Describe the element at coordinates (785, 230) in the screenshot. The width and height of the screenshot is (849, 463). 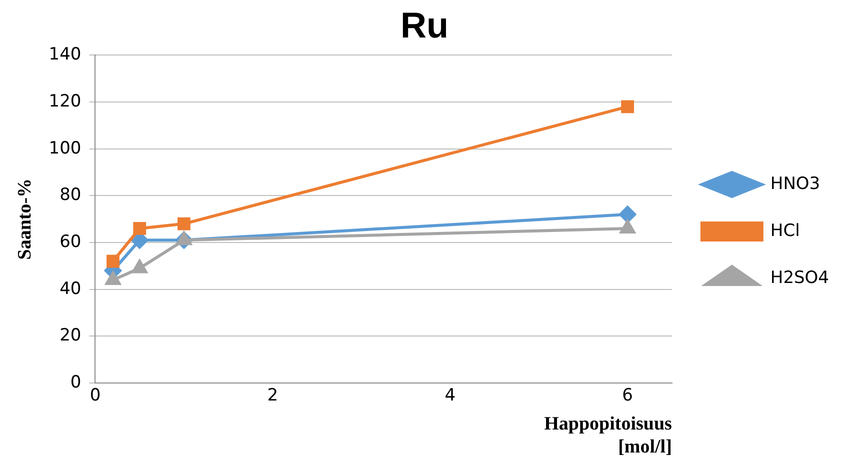
I see `legend-label: HCl` at that location.